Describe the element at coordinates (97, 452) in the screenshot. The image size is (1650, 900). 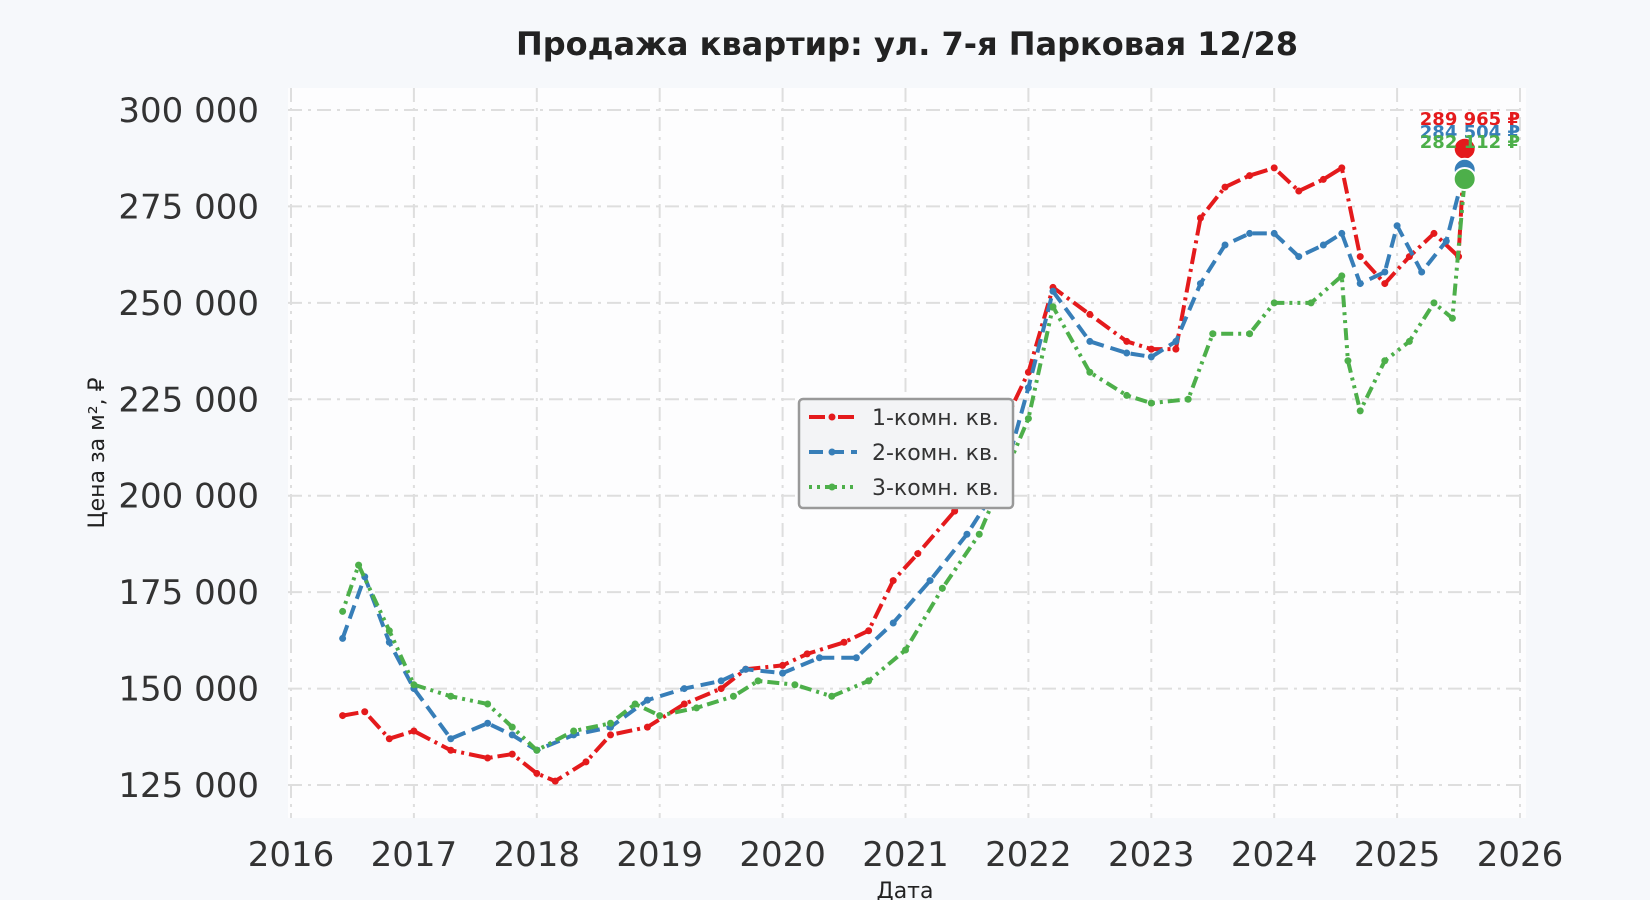
I see `y-axis-label: Цена за м², ₽` at that location.